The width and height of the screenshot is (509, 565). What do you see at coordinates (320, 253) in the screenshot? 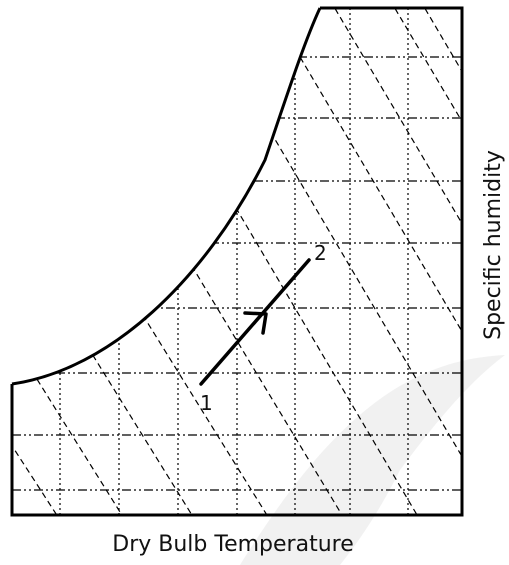
I see `point-2-label: 2` at bounding box center [320, 253].